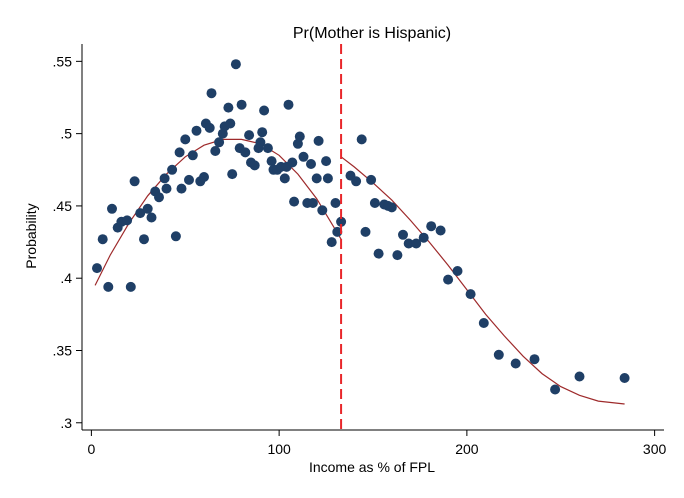 This screenshot has width=684, height=498. What do you see at coordinates (63, 61) in the screenshot?
I see `y-tick-label: .55` at bounding box center [63, 61].